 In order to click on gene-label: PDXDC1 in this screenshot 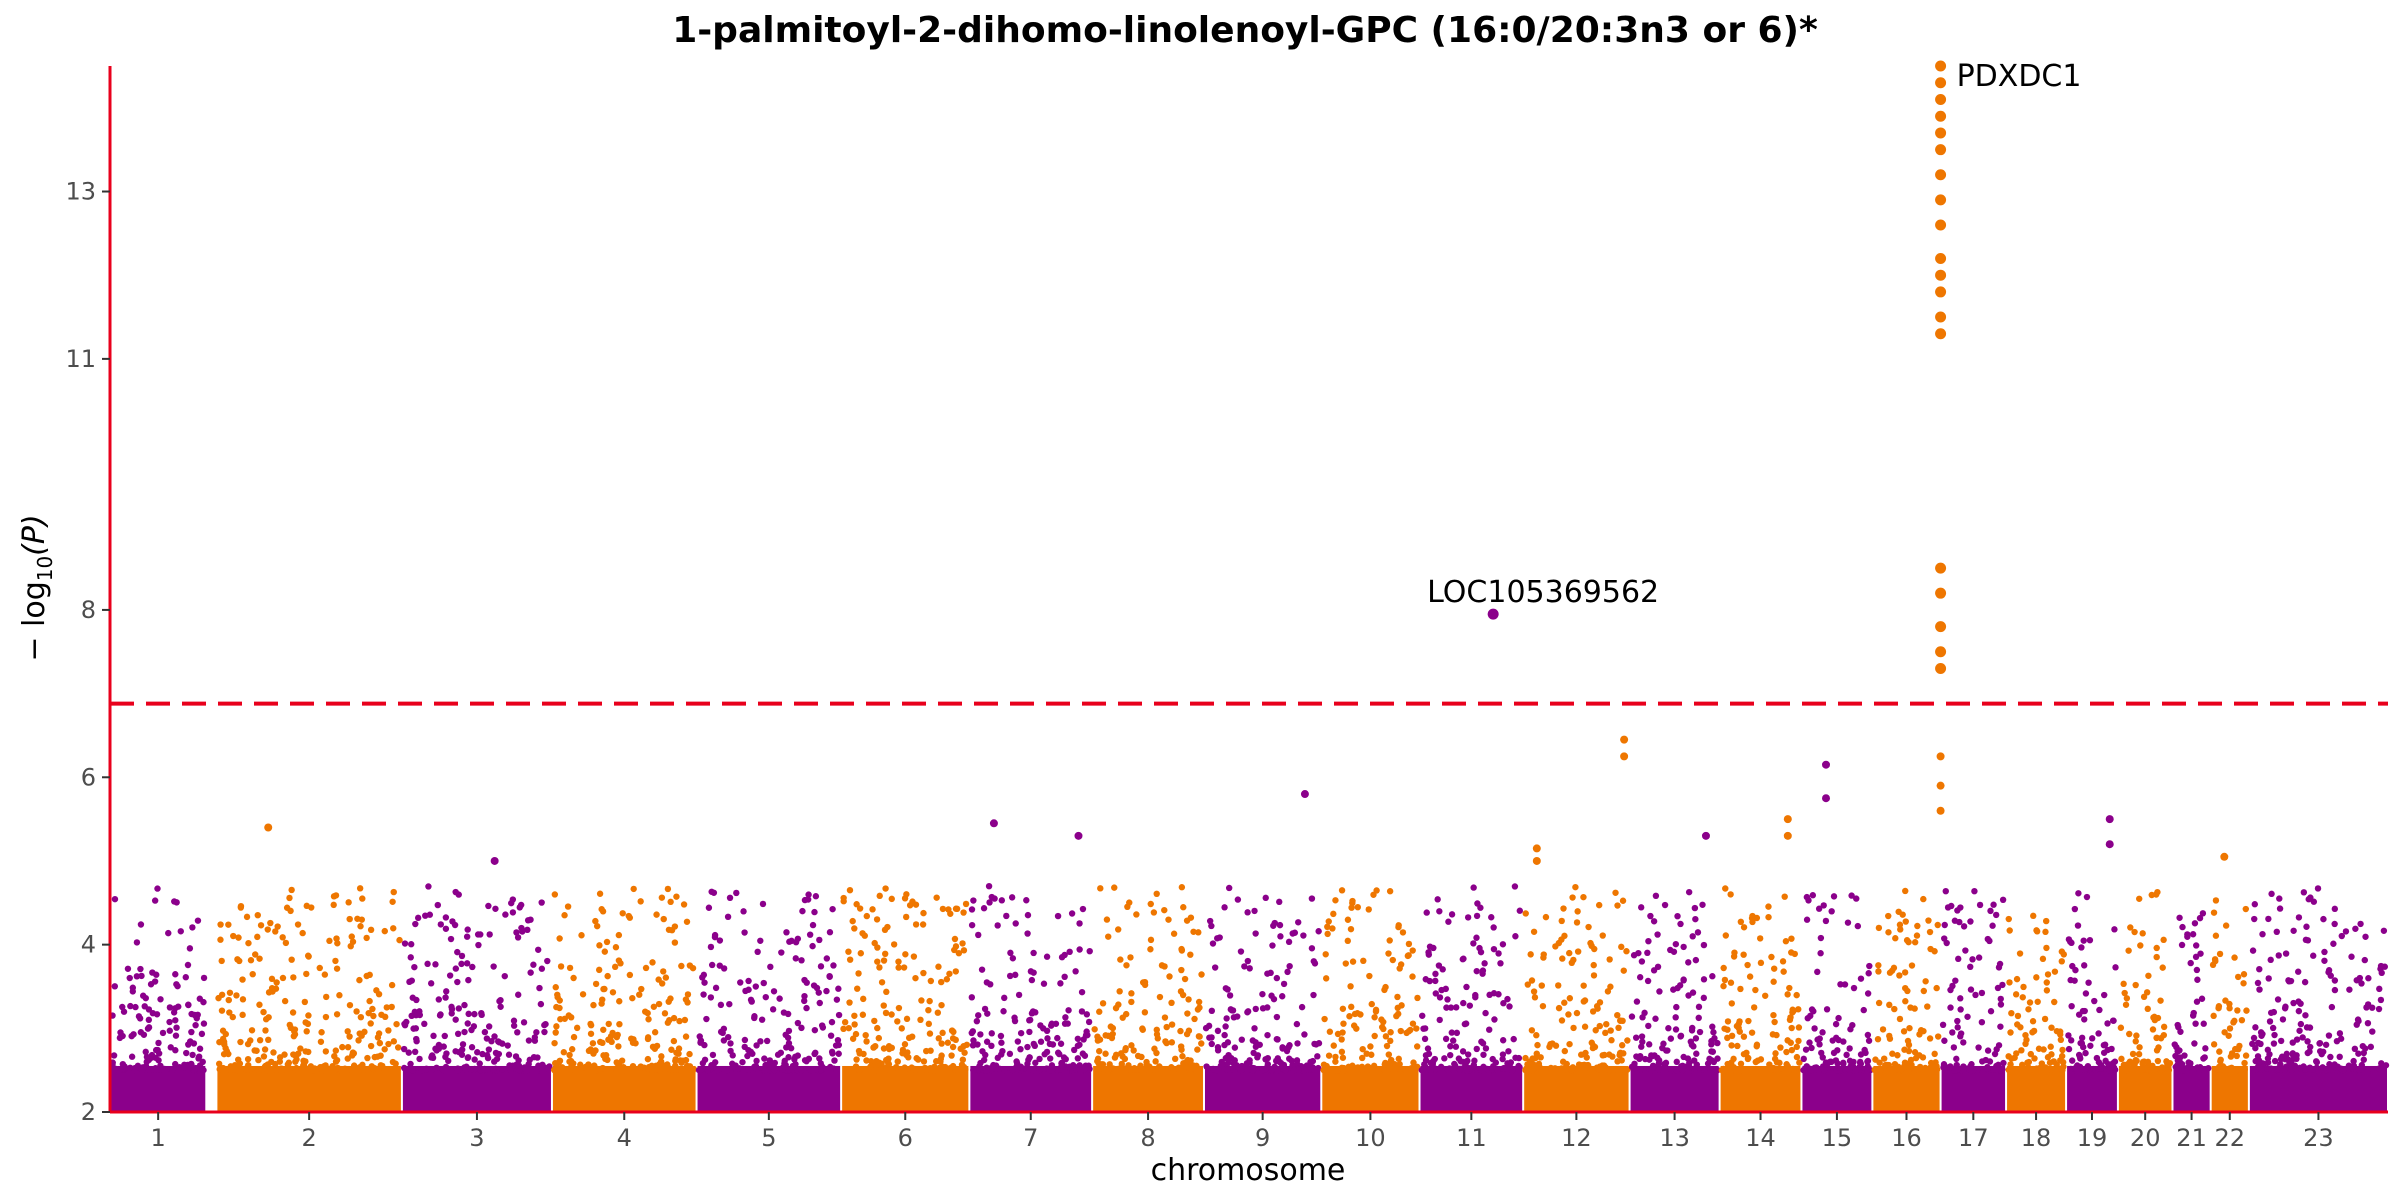, I will do `click(2019, 76)`.